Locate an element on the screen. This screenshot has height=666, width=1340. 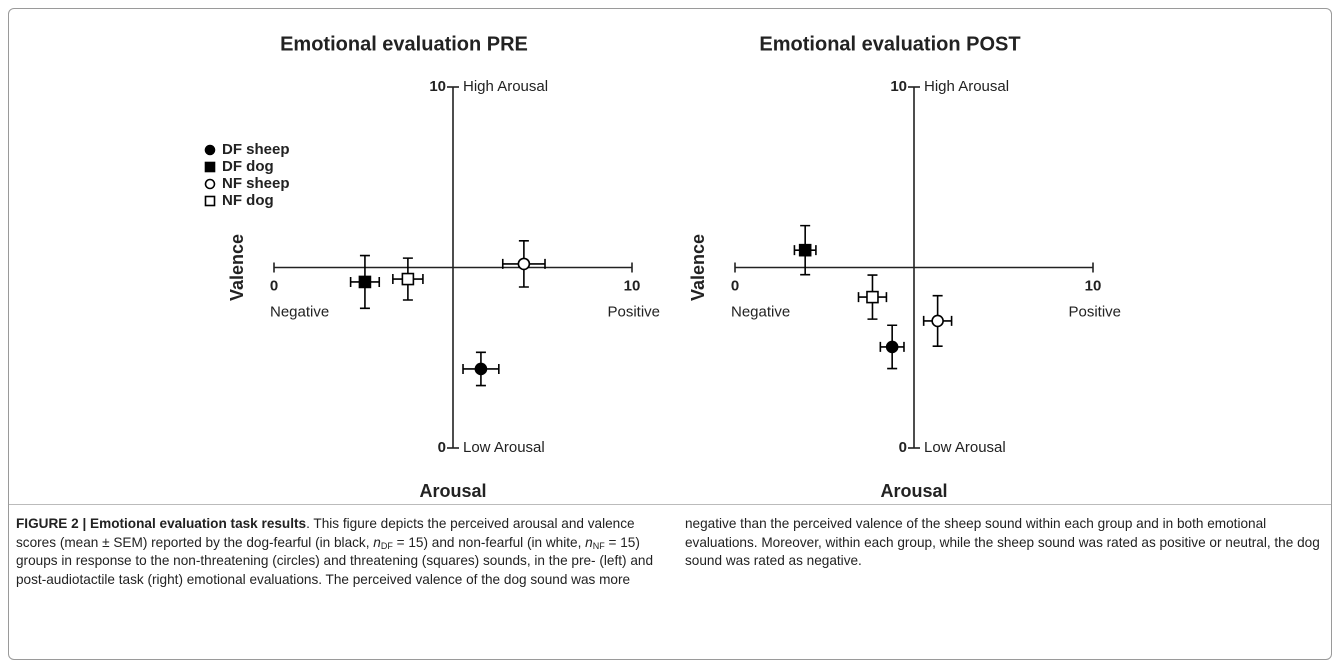
chart-title: Emotional evaluation PRE is located at coordinates (404, 44).